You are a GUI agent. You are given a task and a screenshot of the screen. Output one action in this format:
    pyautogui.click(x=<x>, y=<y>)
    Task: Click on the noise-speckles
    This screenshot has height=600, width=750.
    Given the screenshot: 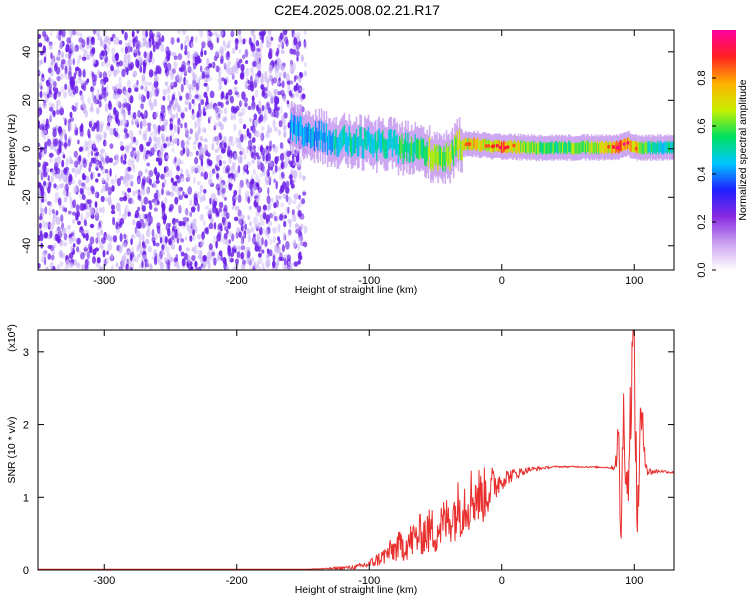 What is the action you would take?
    pyautogui.click(x=173, y=150)
    